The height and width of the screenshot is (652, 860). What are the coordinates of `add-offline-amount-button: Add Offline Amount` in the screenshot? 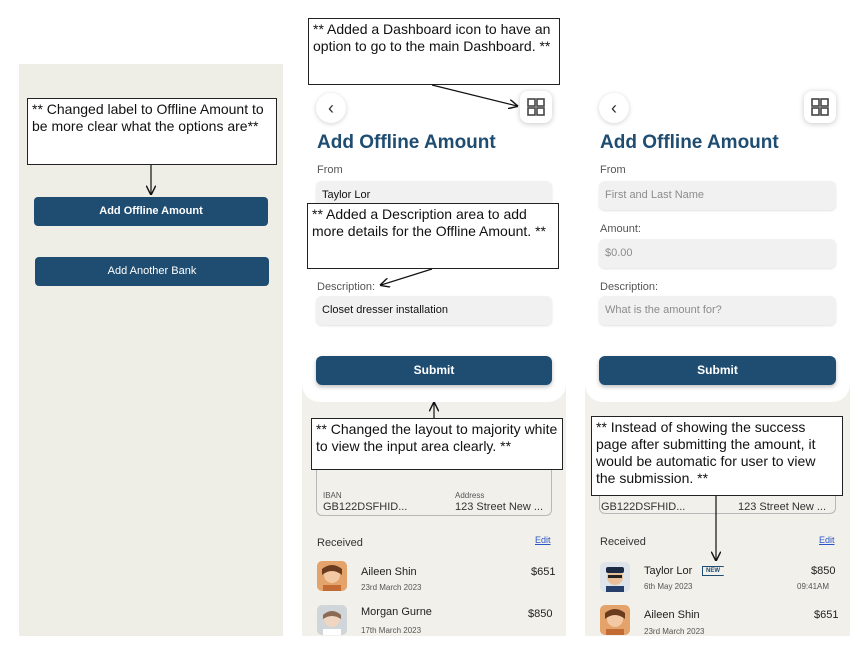 It's located at (151, 211).